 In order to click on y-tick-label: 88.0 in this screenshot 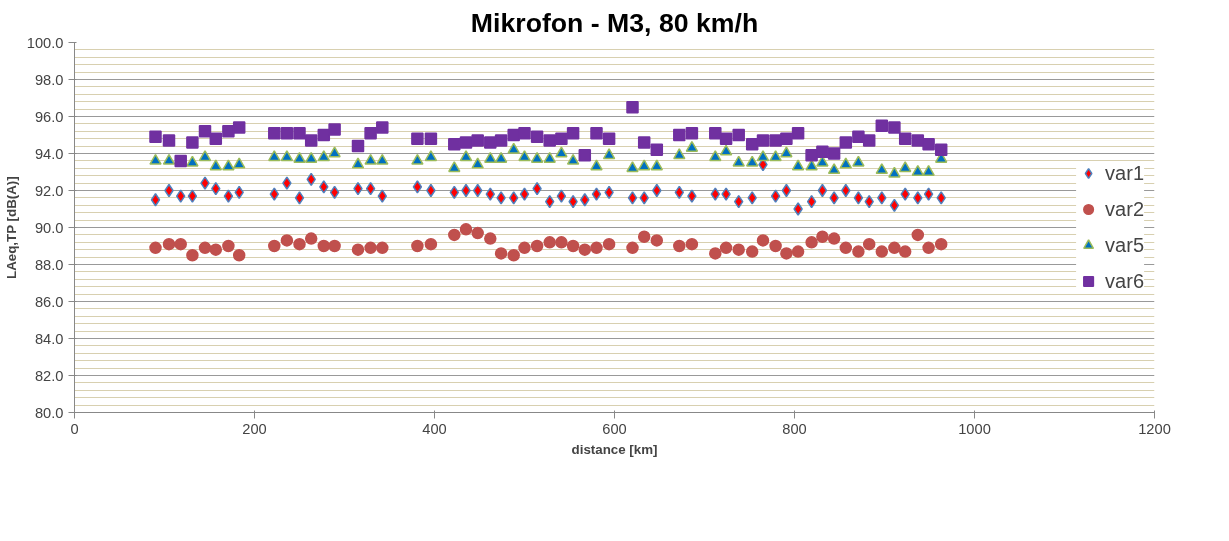, I will do `click(49, 264)`.